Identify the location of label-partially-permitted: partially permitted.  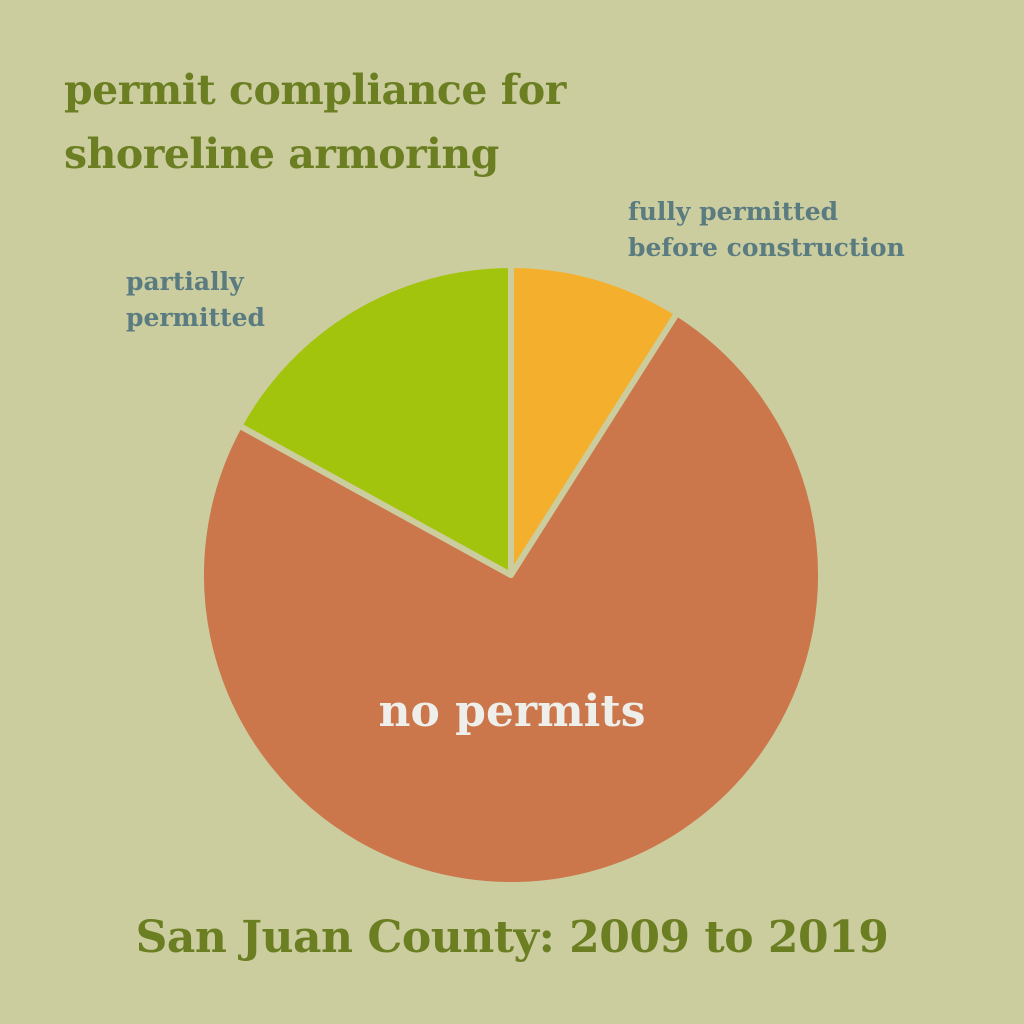
(195, 300).